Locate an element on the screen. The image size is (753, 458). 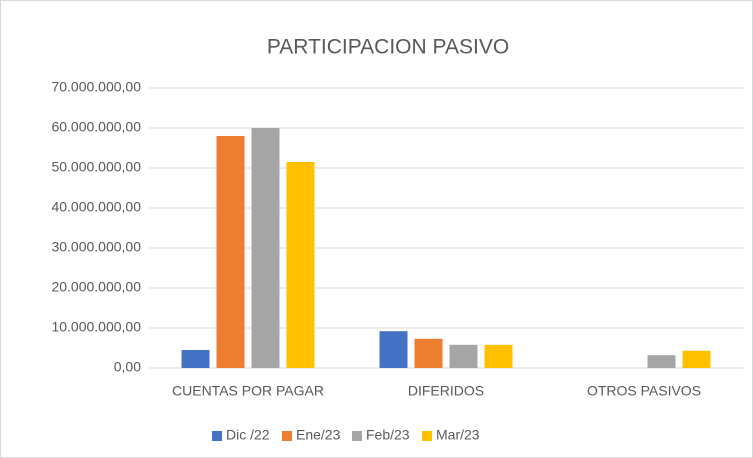
legend-label: Mar/23 is located at coordinates (458, 435).